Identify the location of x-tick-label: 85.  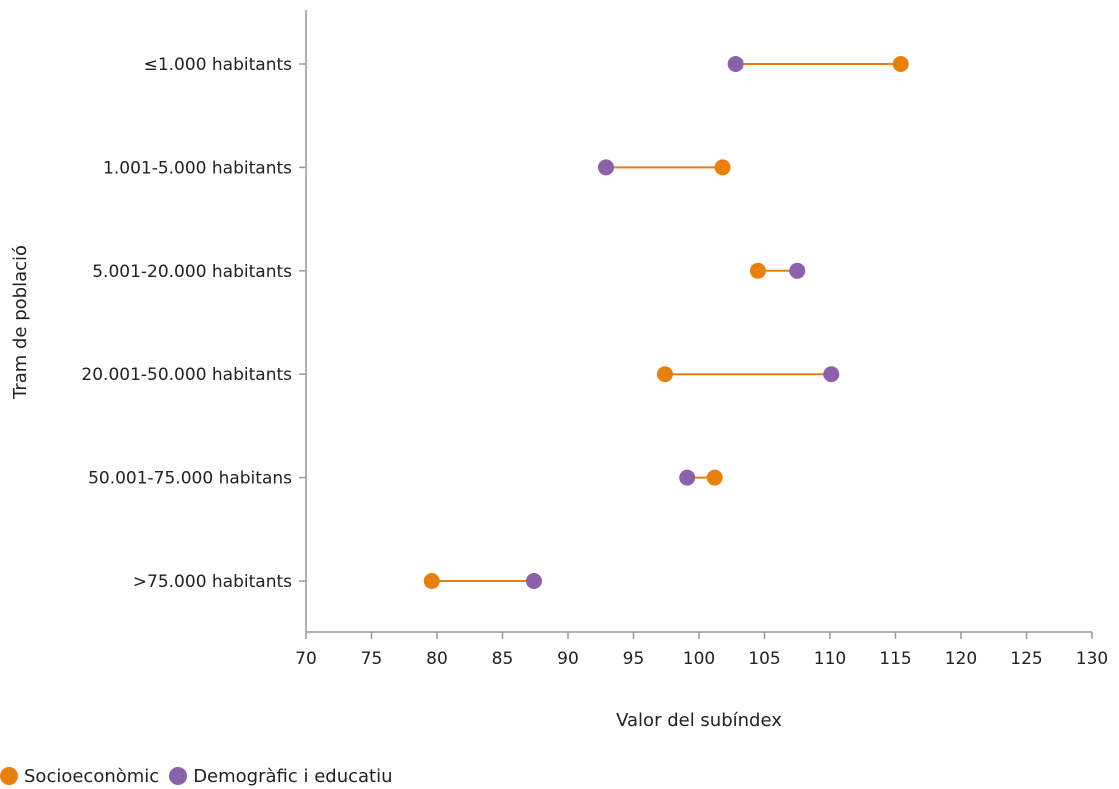
(503, 659).